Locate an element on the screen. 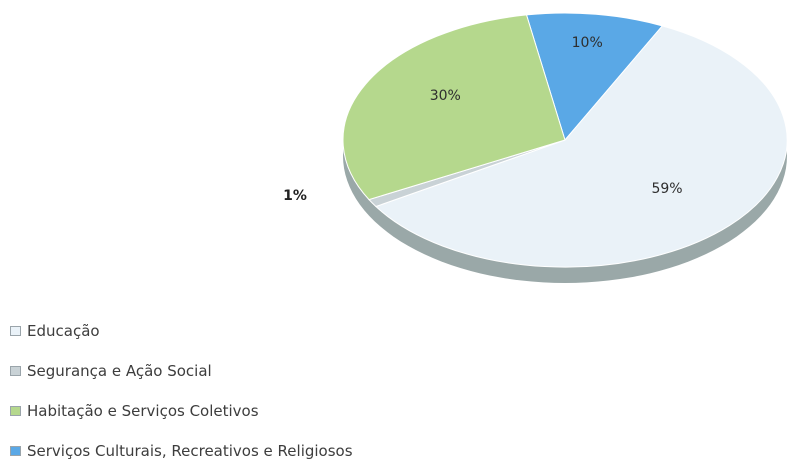 This screenshot has width=787, height=471. data-label-servicos-culturais: 10% is located at coordinates (587, 43).